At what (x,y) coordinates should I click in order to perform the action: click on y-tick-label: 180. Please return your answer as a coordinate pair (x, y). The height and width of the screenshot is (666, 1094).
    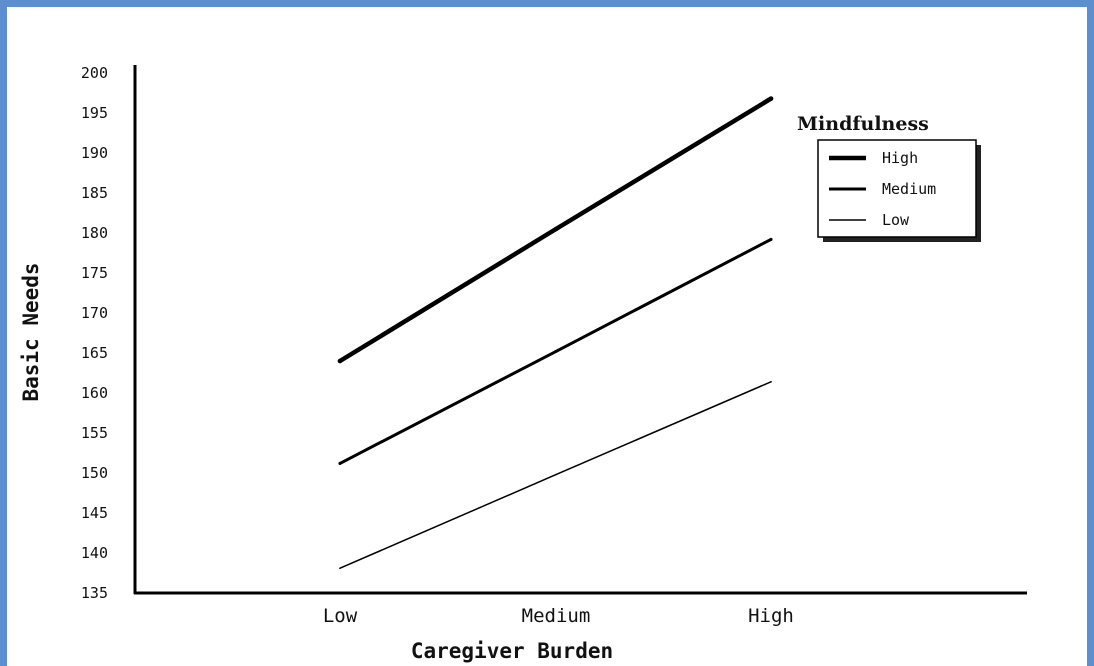
    Looking at the image, I should click on (94, 233).